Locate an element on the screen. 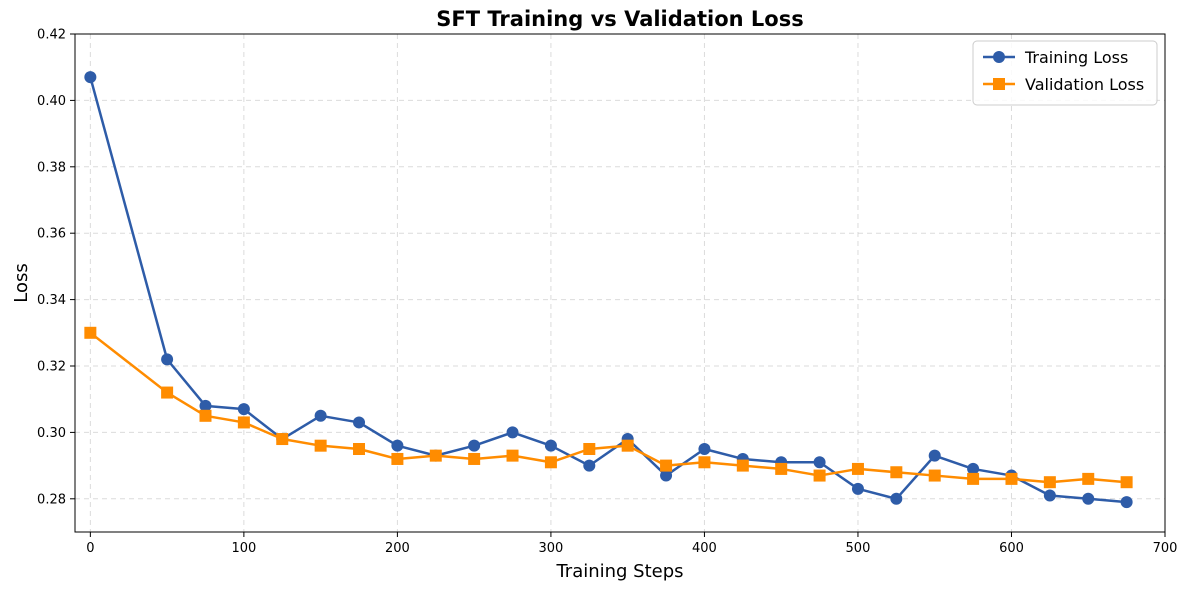 The width and height of the screenshot is (1189, 594). y-tick-label: 0.34 is located at coordinates (51, 300).